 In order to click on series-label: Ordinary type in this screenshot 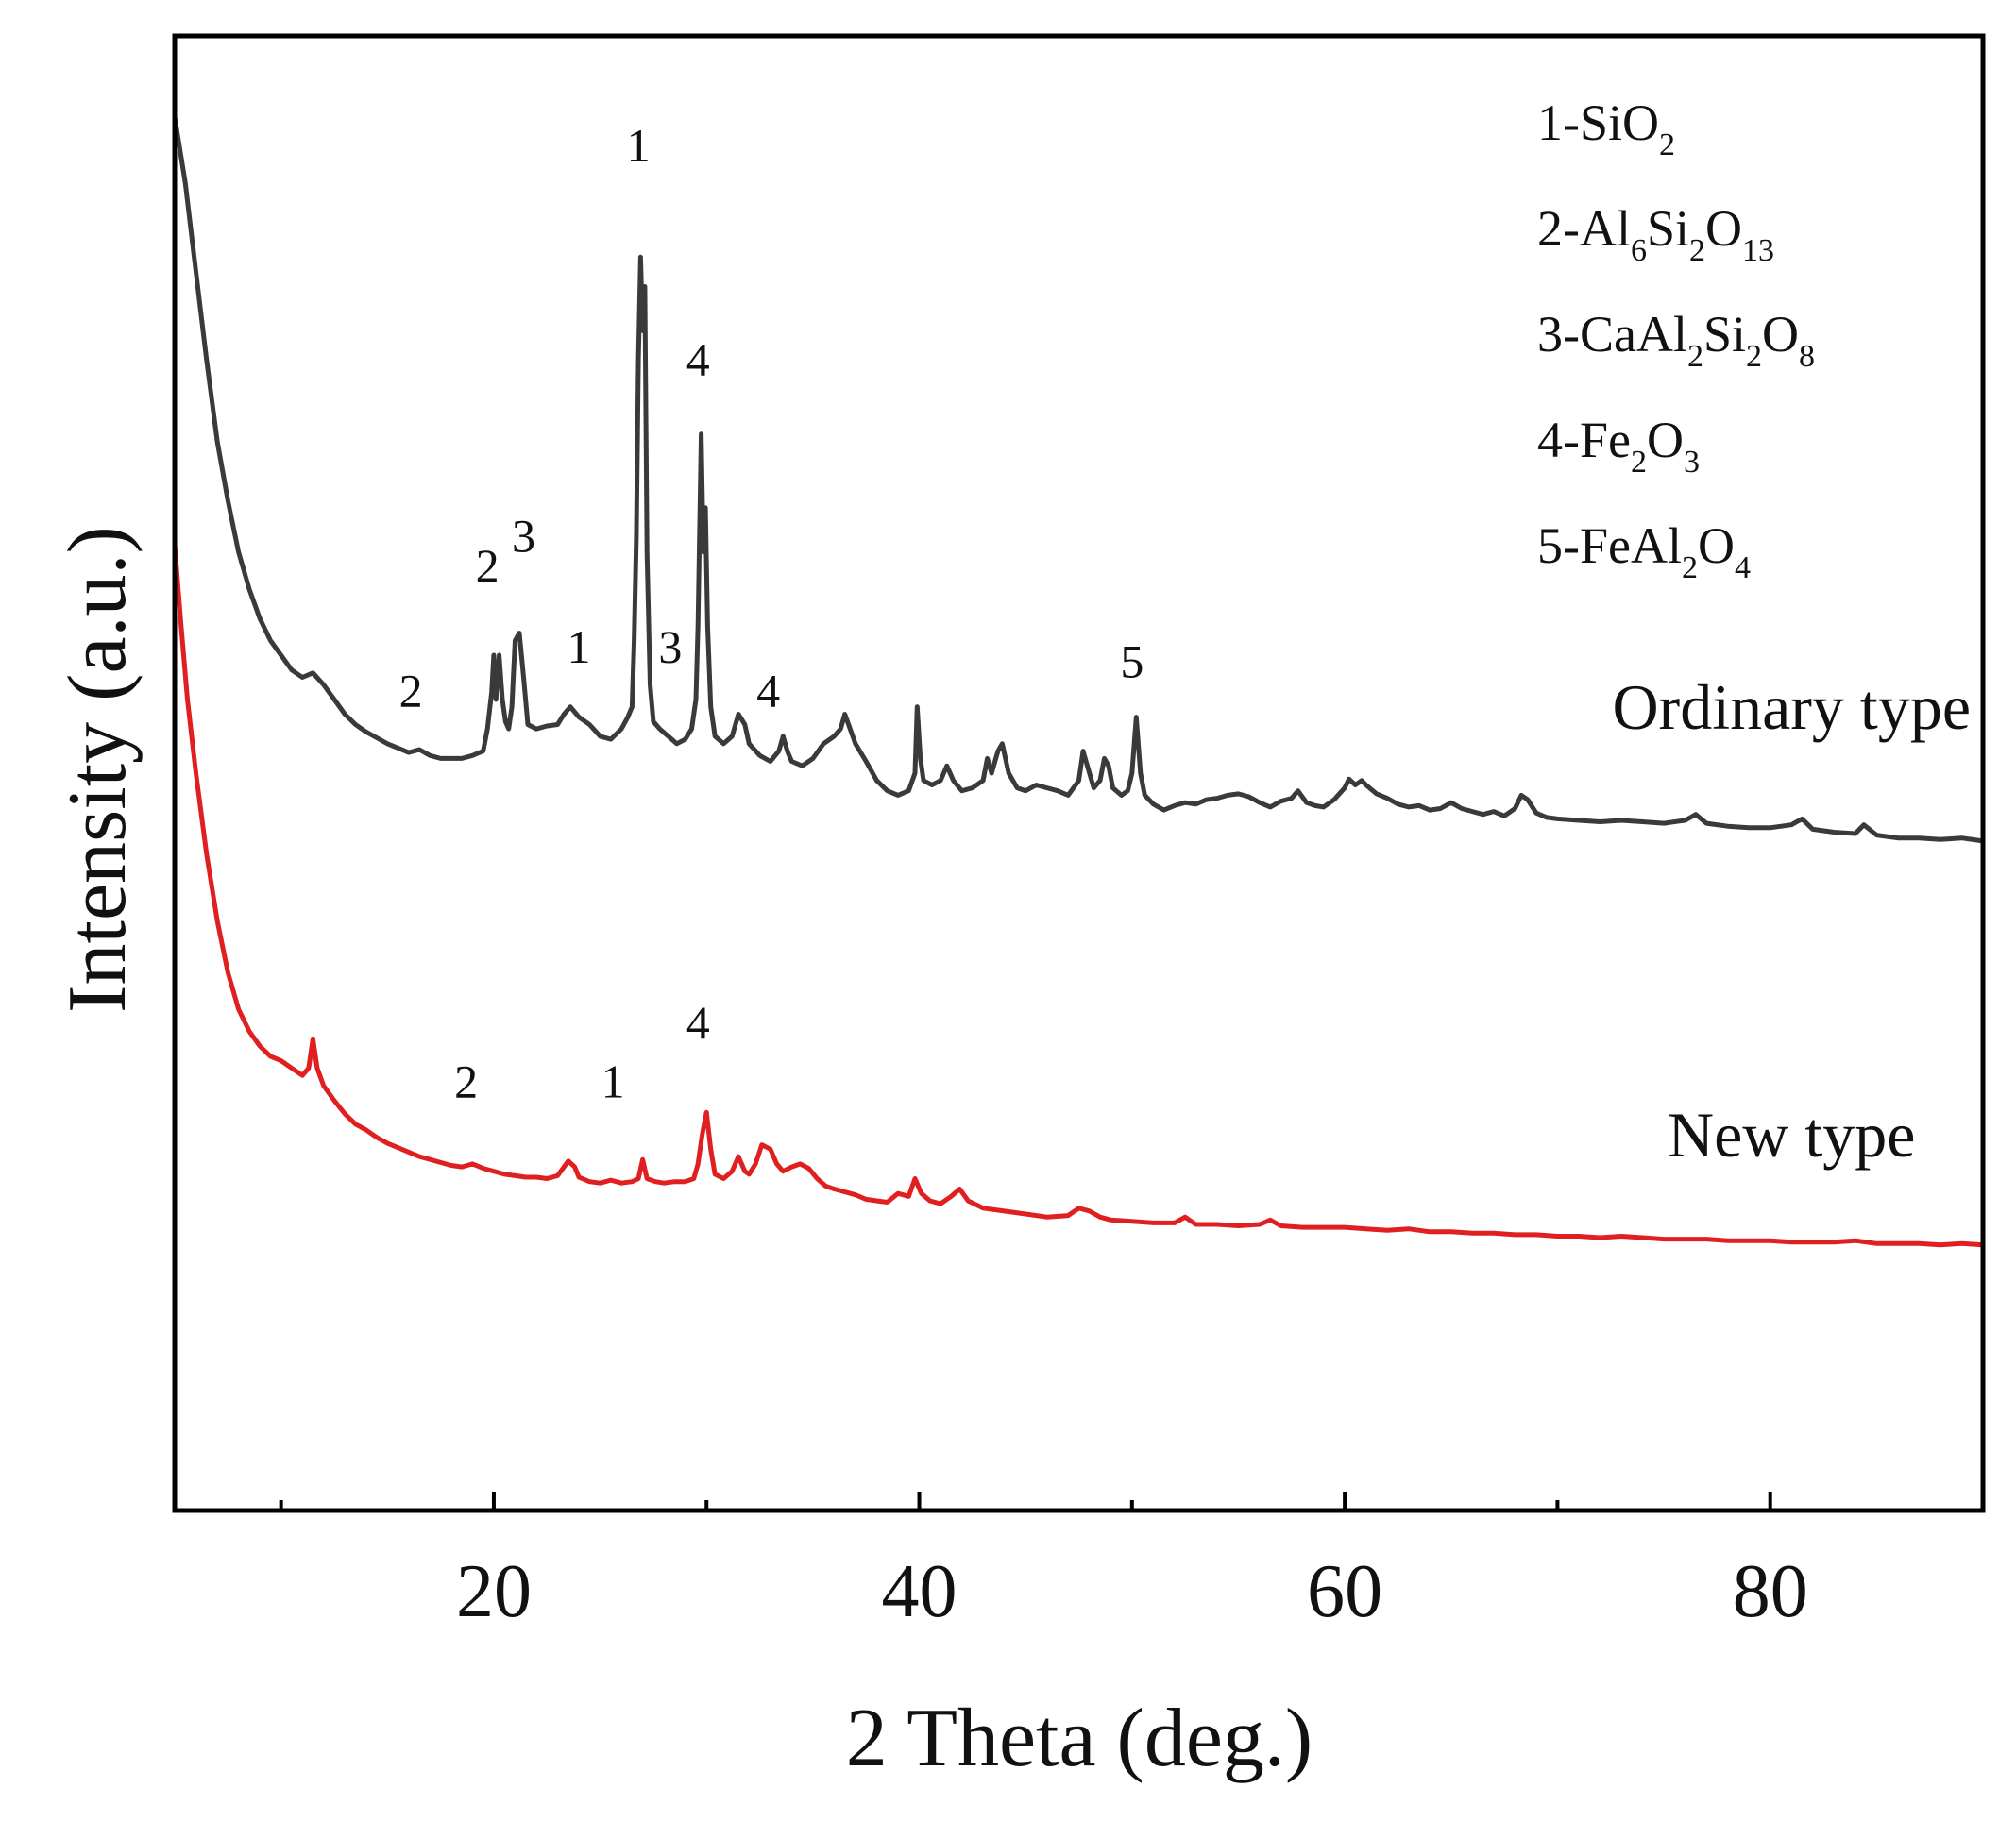, I will do `click(1791, 707)`.